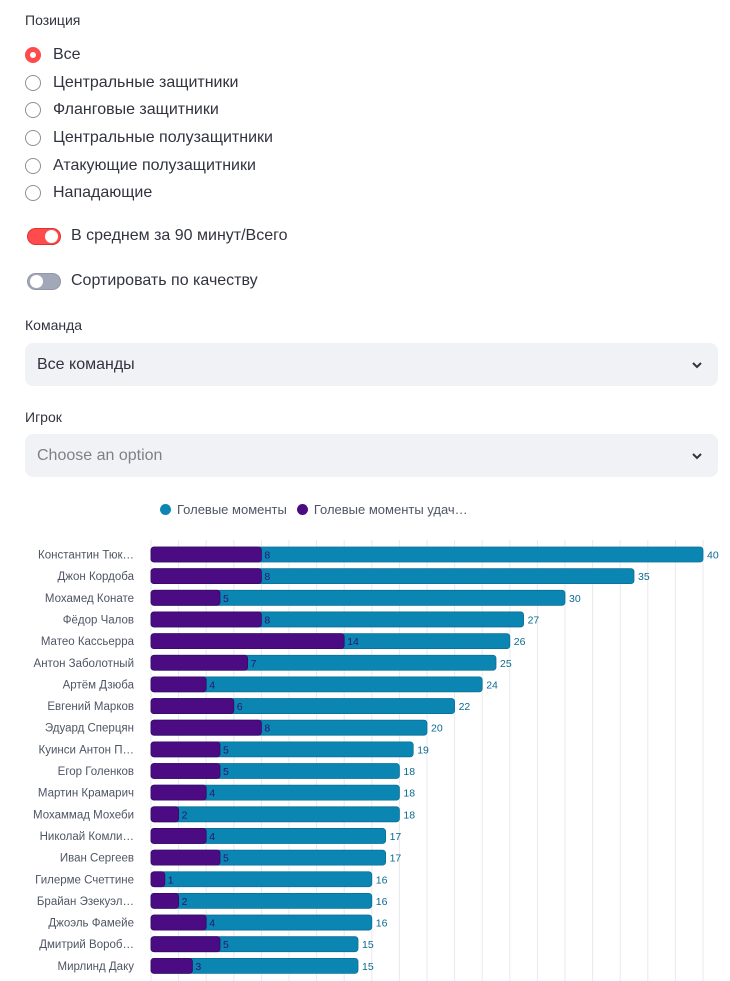  What do you see at coordinates (275, 814) in the screenshot?
I see `bar-total` at bounding box center [275, 814].